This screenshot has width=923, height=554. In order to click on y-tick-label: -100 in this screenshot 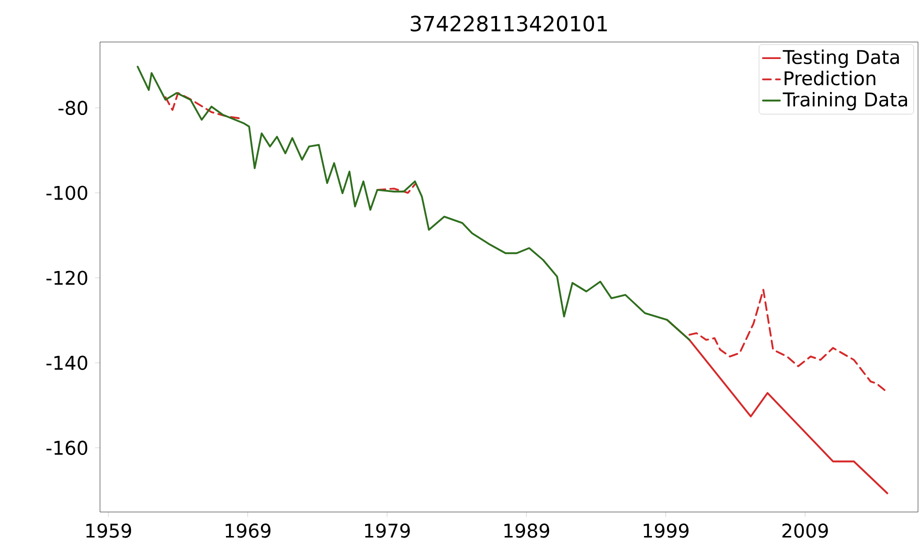, I will do `click(67, 193)`.